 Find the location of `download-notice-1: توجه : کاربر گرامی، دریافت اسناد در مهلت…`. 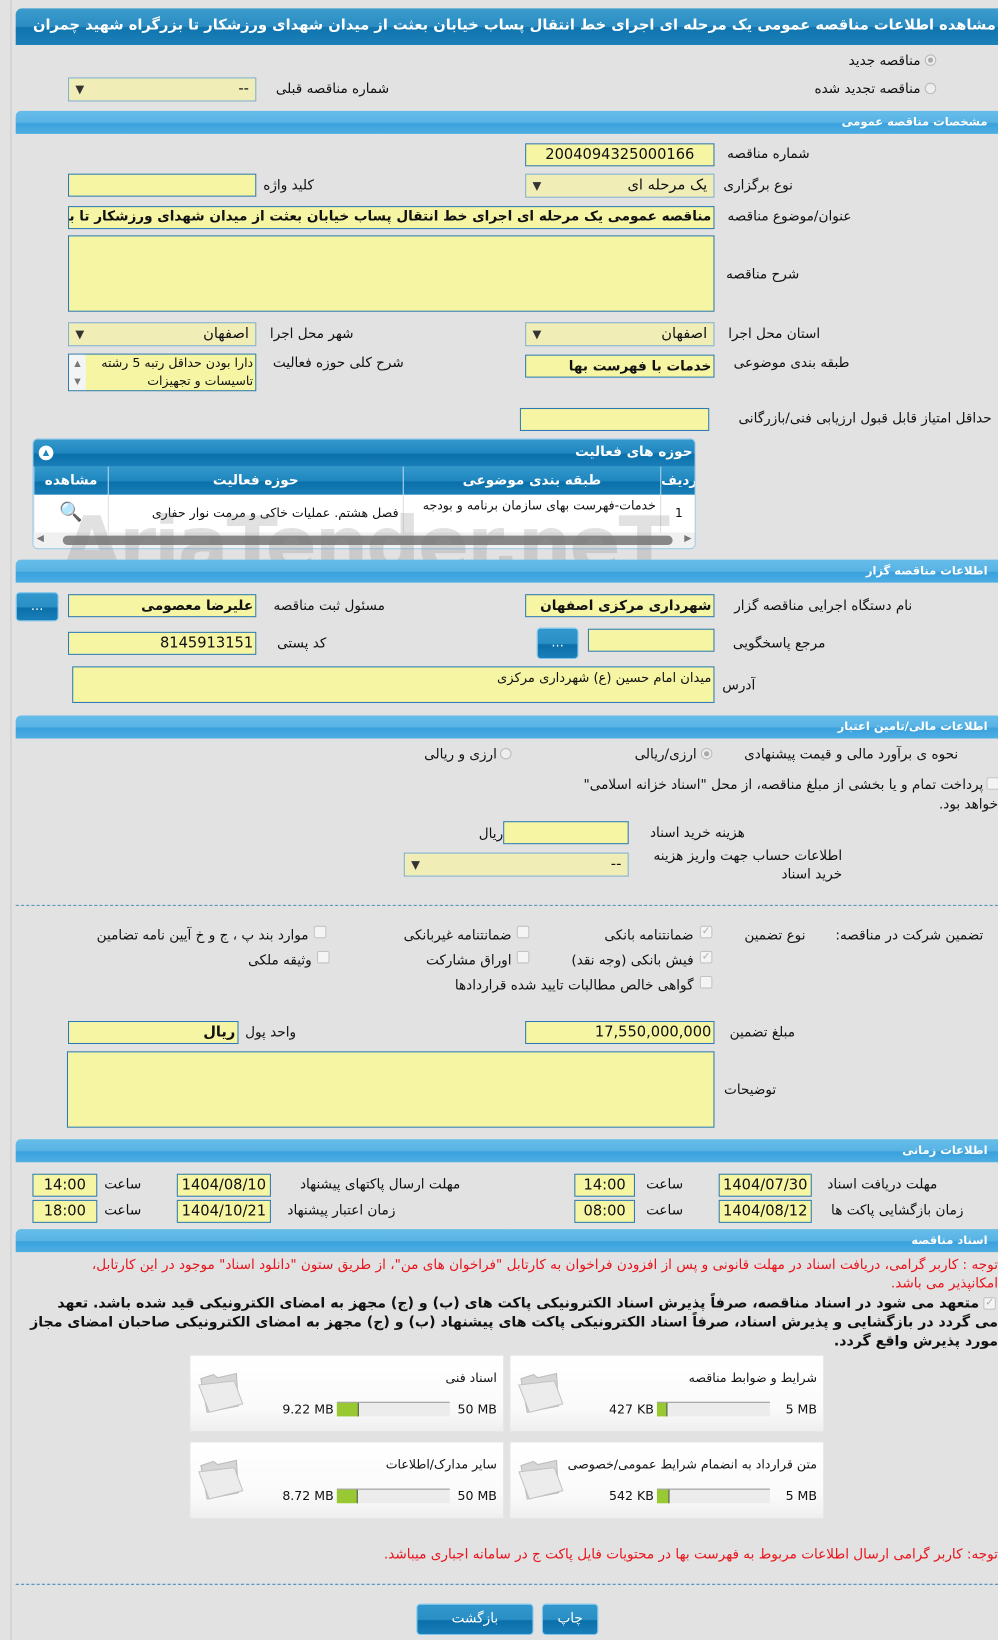

download-notice-1: توجه : کاربر گرامی، دریافت اسناد در مهلت… is located at coordinates (544, 1265).